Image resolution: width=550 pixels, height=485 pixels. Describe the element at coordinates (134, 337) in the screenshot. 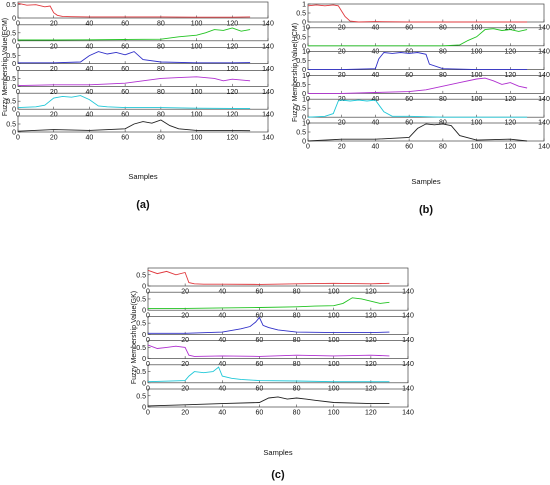

I see `y-axis-label: Fuzzy Membership Value(GK)` at that location.